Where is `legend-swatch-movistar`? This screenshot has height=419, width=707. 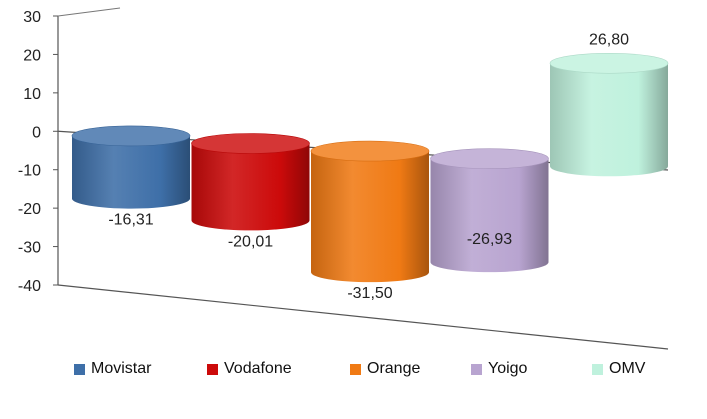
legend-swatch-movistar is located at coordinates (79, 369).